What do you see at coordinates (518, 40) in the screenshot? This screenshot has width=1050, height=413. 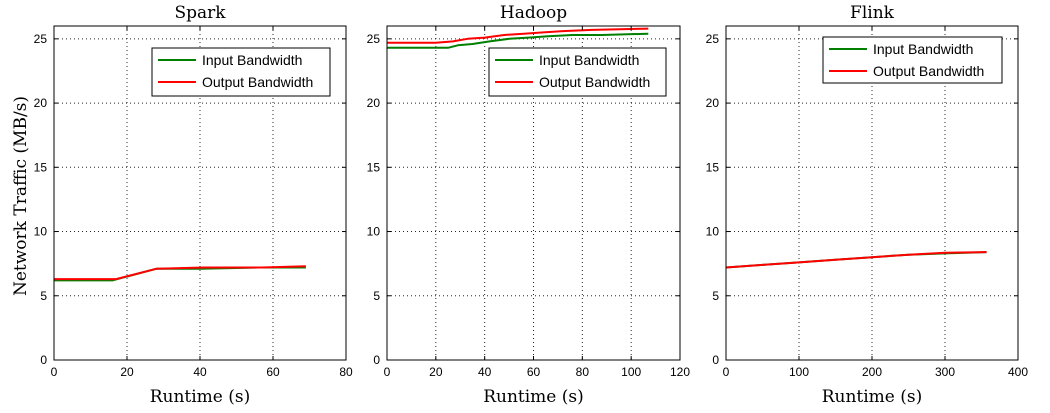 I see `series-line-input-bandwidth` at bounding box center [518, 40].